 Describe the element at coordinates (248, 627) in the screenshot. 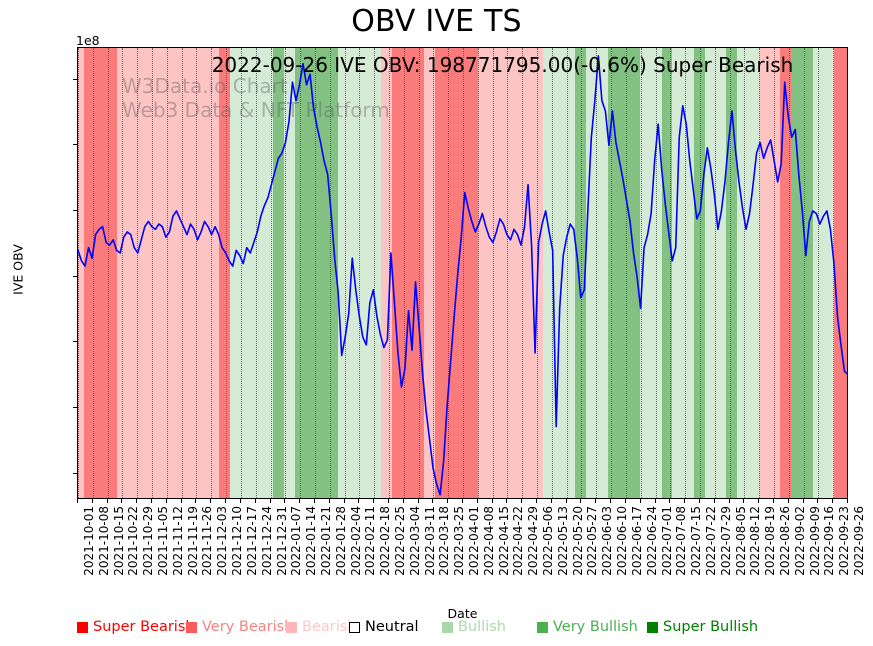

I see `legend-label: Very Bearish` at that location.